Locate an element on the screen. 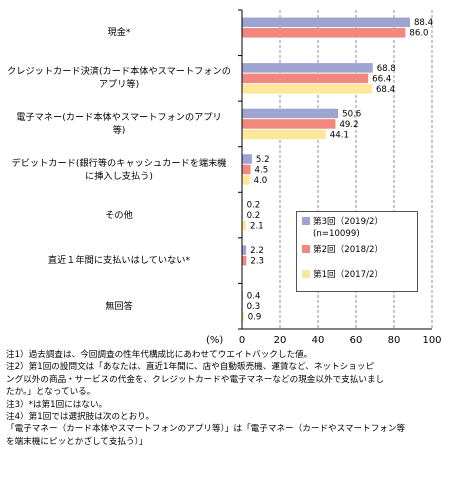  x-tick-label: 60 is located at coordinates (356, 340).